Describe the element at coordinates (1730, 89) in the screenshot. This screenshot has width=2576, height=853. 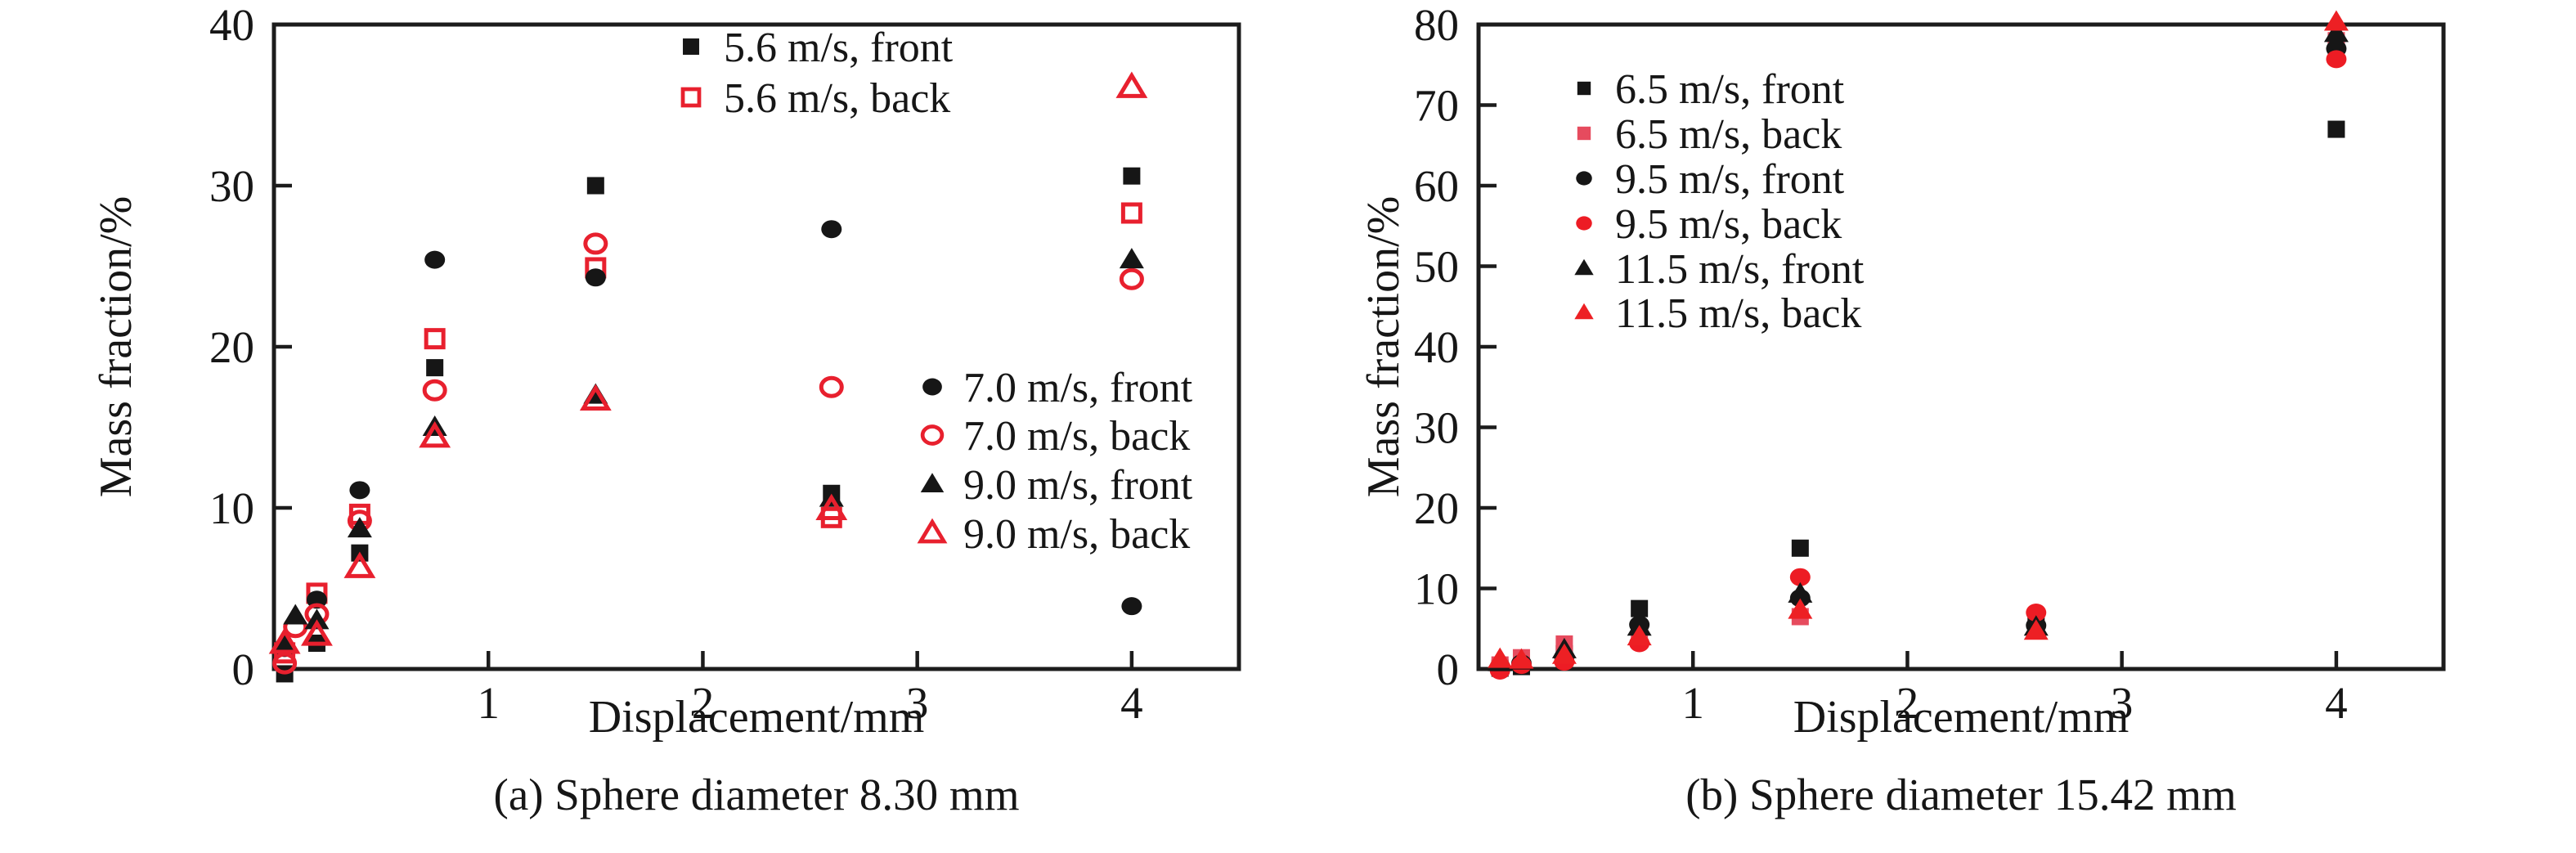
I see `legend-label: 6.5 m/s, front` at that location.